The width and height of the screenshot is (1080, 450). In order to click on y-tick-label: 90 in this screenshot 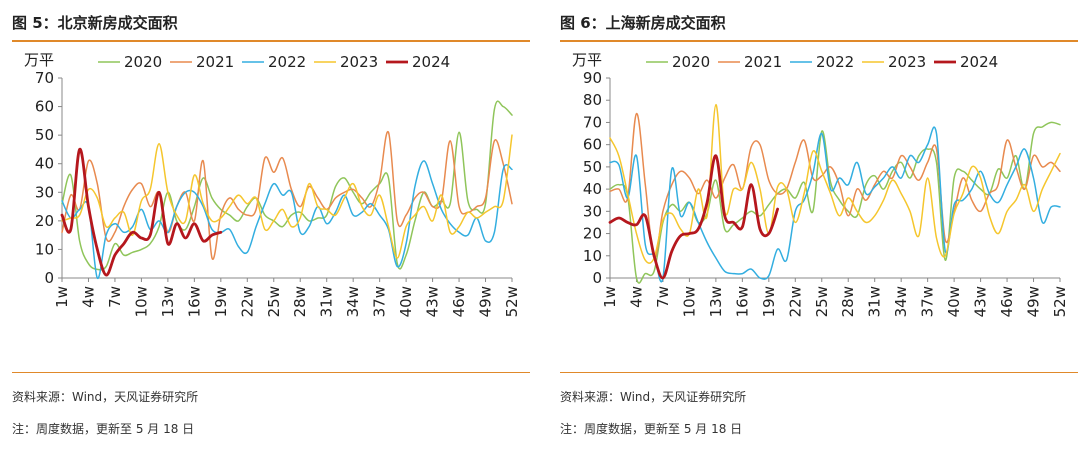, I will do `click(592, 78)`.